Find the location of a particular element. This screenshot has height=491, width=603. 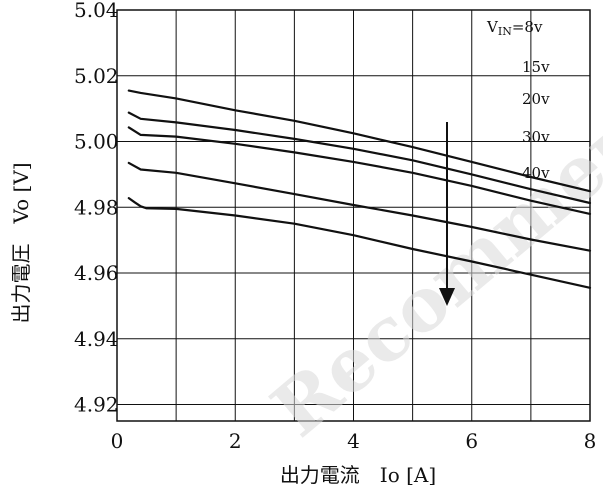

x-tick-label: 6 is located at coordinates (471, 441).